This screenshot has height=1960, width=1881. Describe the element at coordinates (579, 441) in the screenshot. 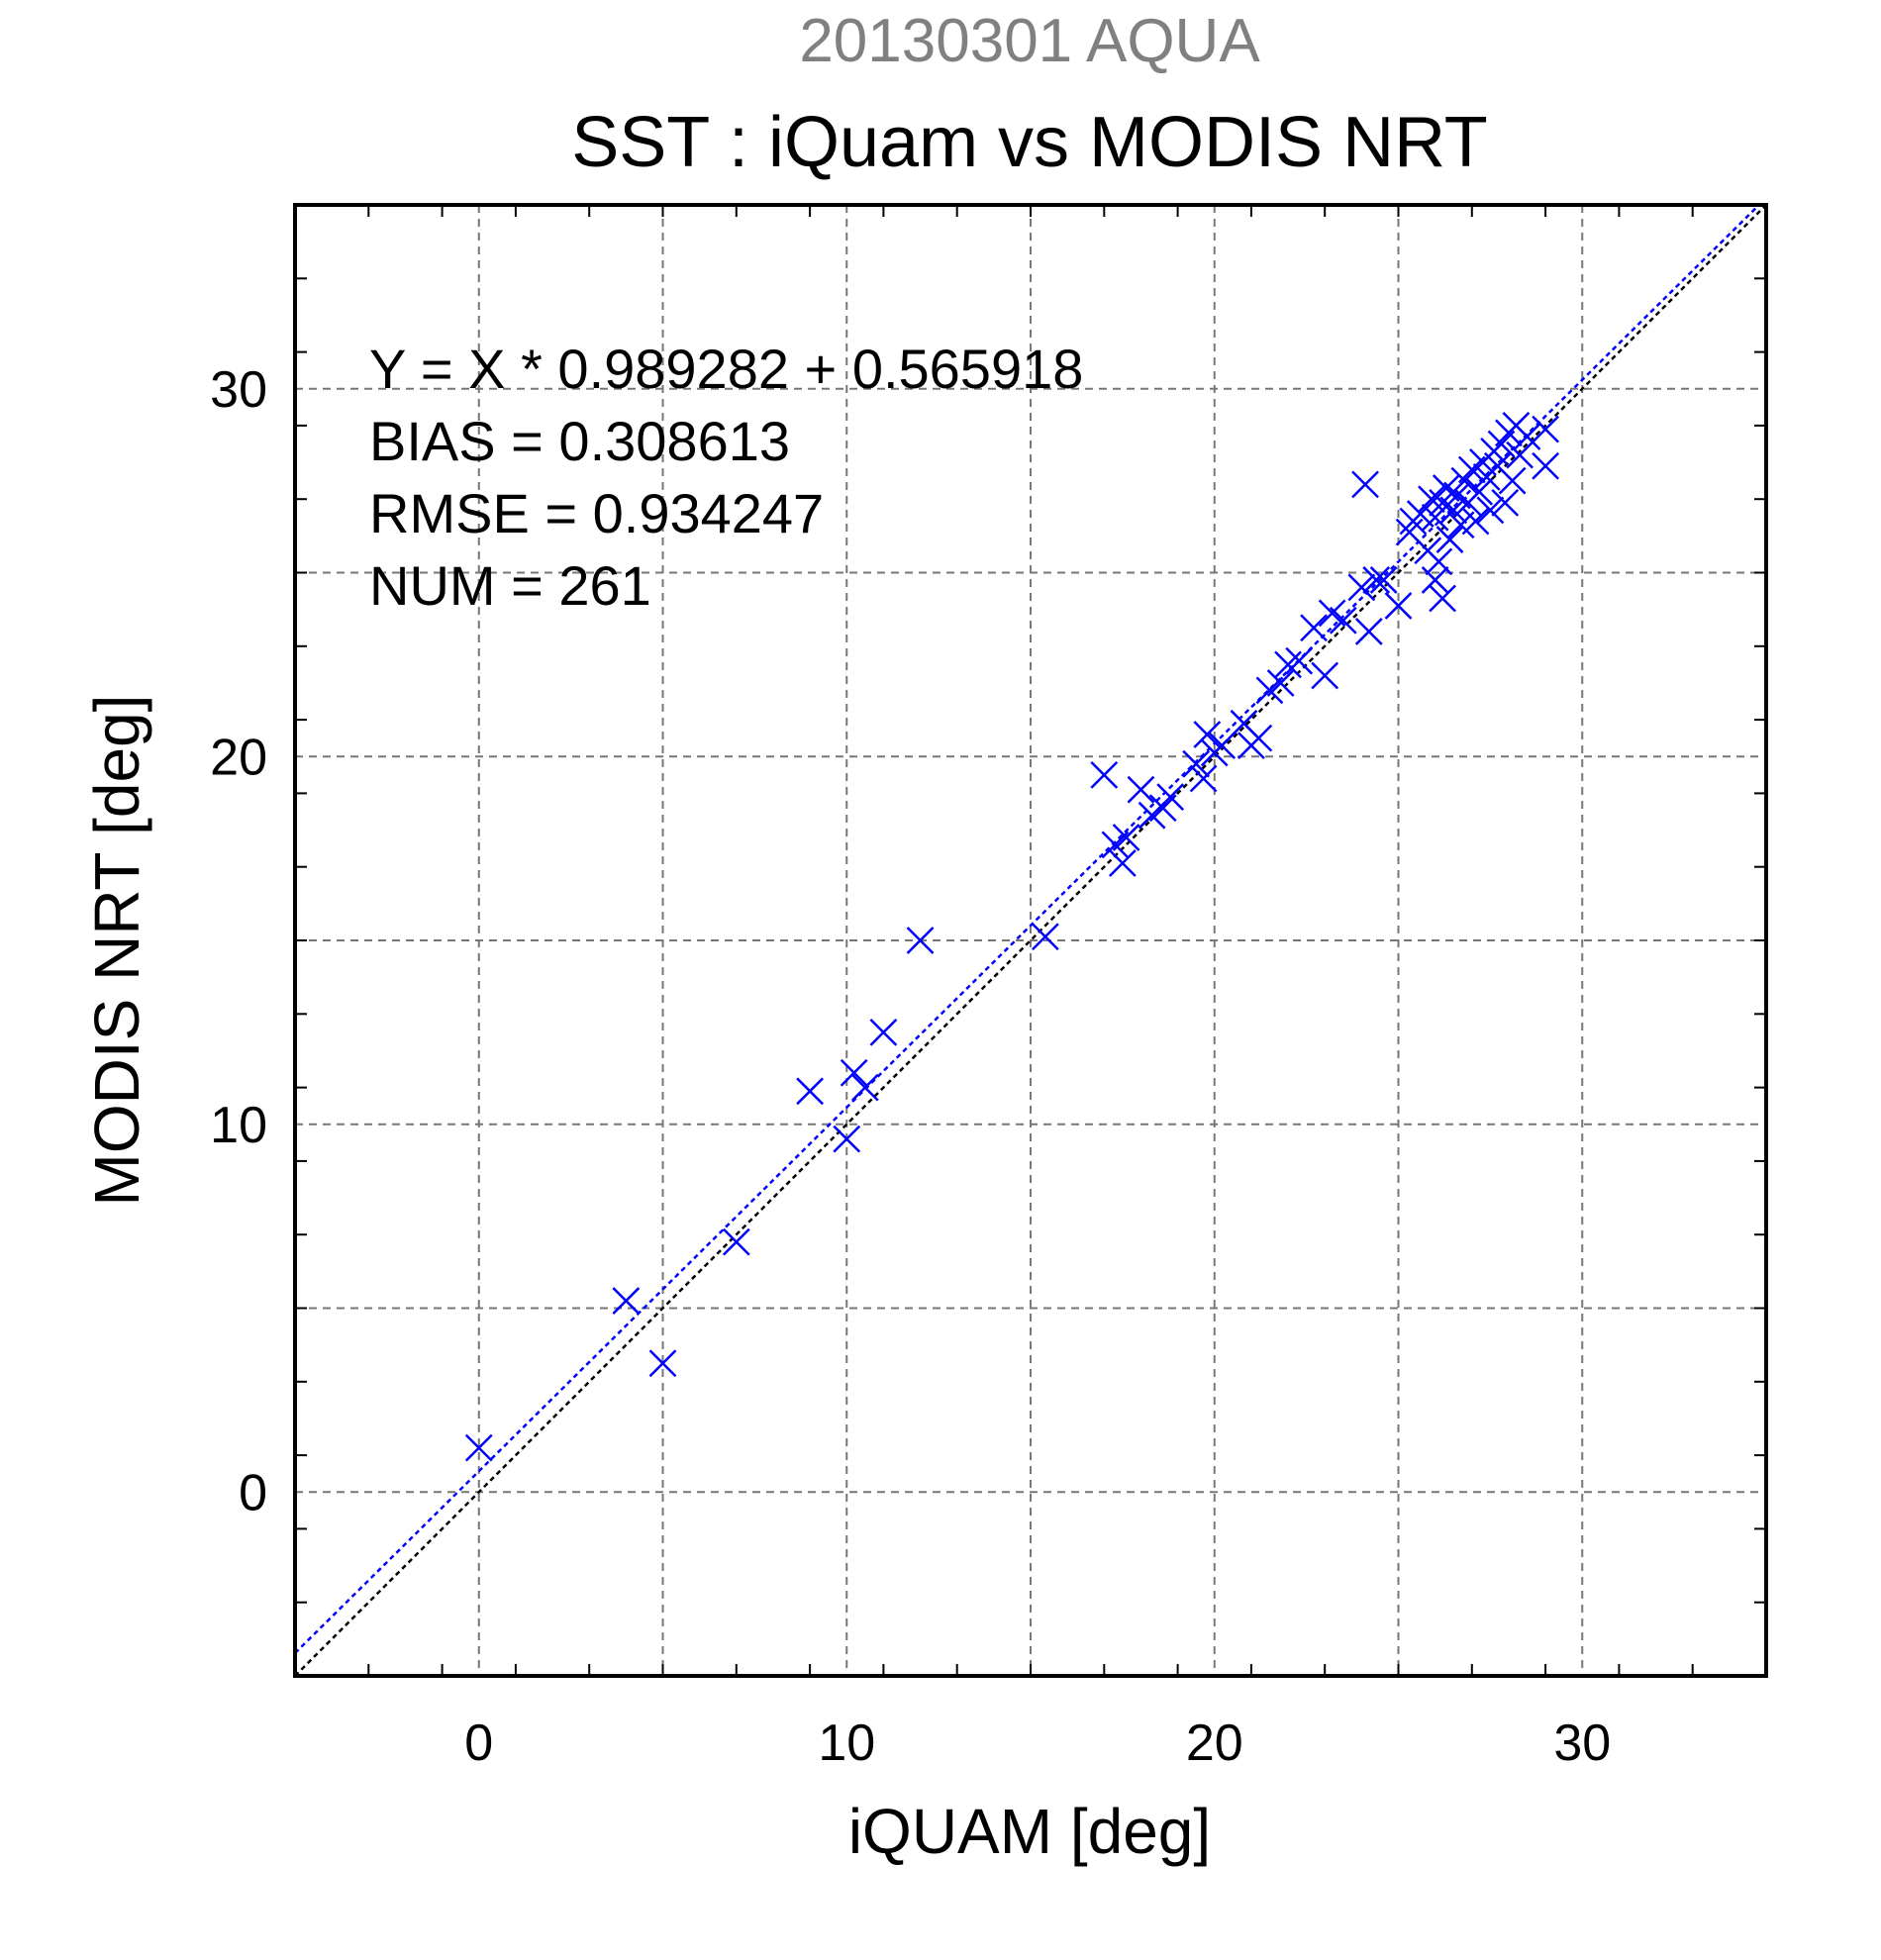

I see `stats-line: BIAS = 0.308613` at that location.